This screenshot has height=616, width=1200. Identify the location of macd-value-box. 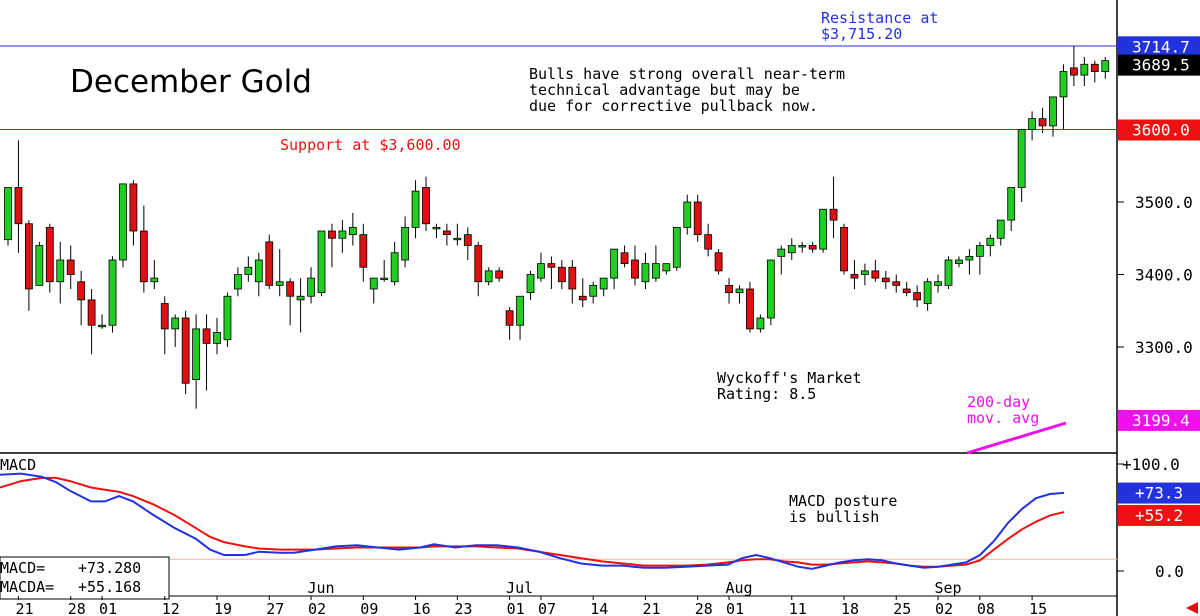
(85, 578).